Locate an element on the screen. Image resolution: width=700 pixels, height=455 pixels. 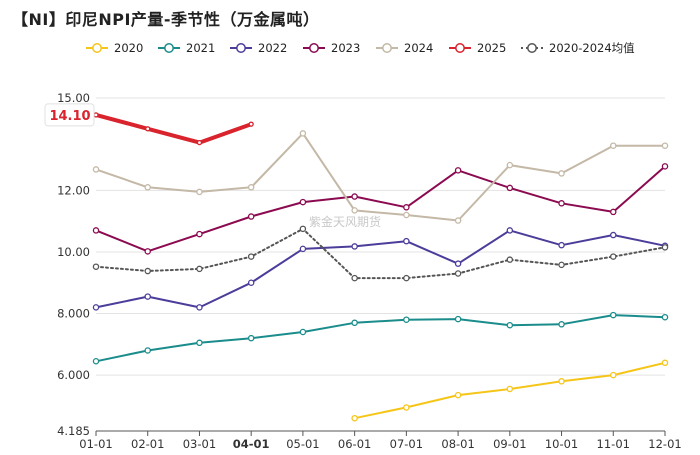
legend-item-2020-2024均值: 2020-2024均值 is located at coordinates (578, 48).